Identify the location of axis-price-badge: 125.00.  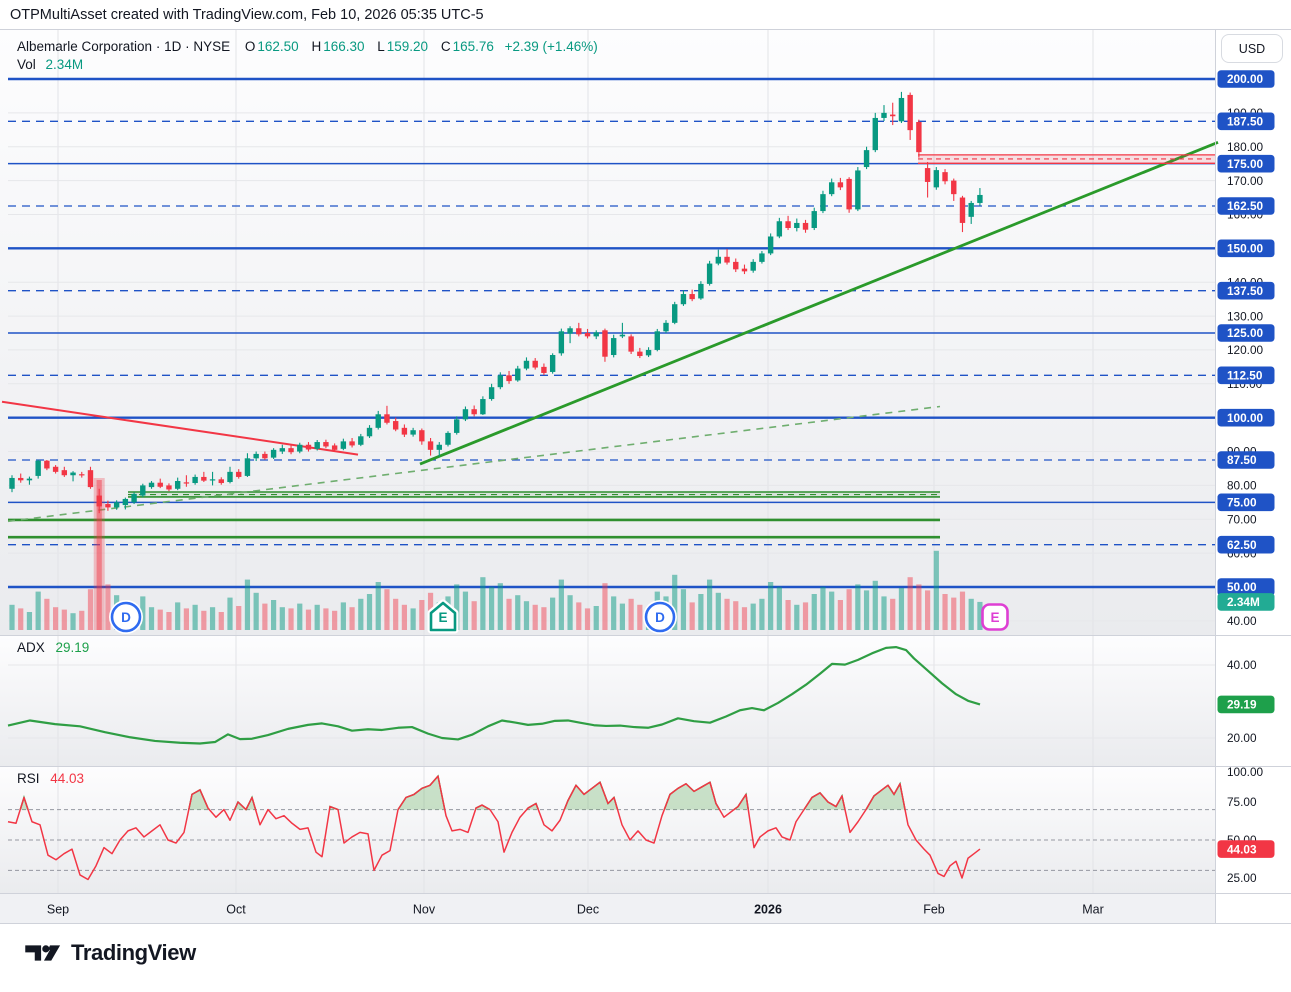
(1246, 333).